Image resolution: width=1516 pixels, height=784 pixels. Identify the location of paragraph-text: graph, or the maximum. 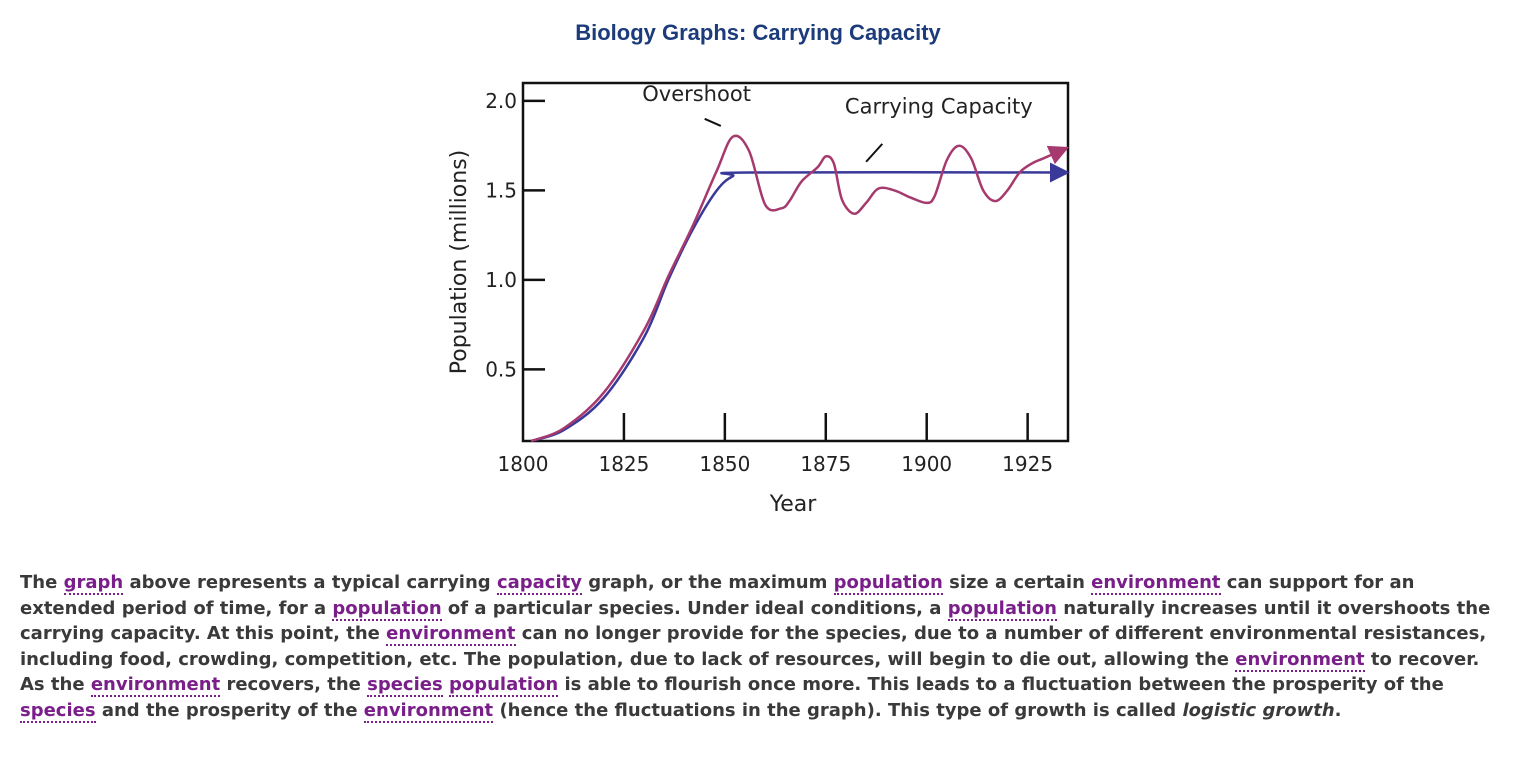
(707, 582).